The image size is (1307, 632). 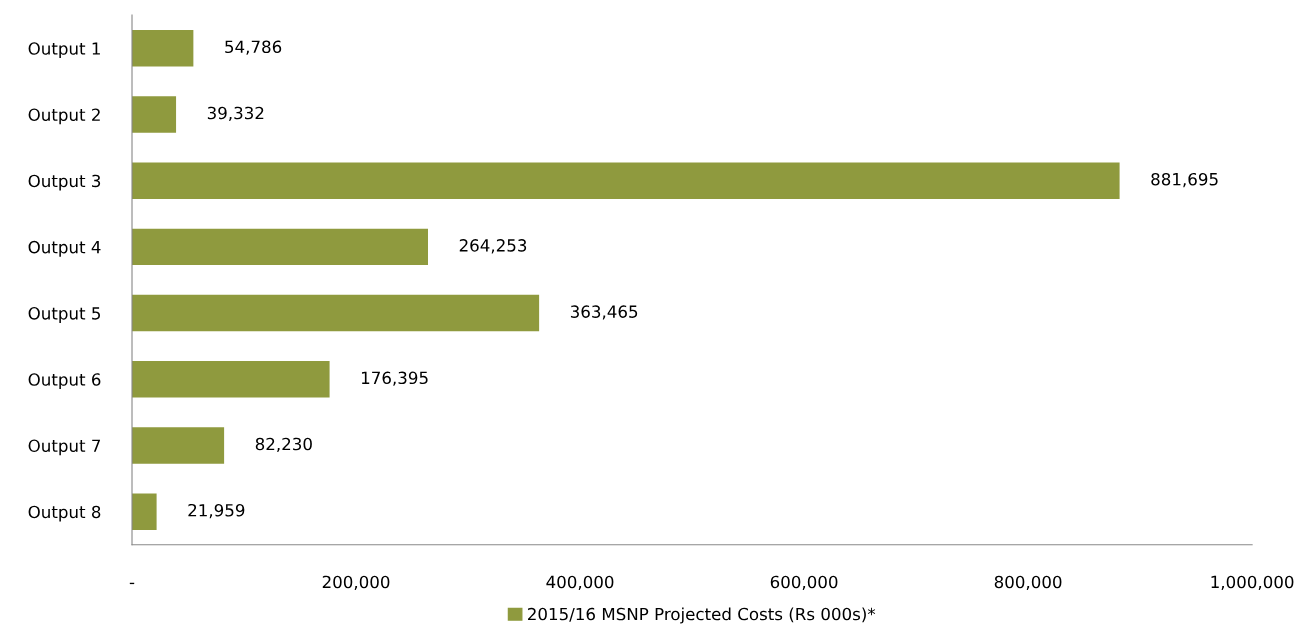 What do you see at coordinates (394, 378) in the screenshot?
I see `data-label: 176,395` at bounding box center [394, 378].